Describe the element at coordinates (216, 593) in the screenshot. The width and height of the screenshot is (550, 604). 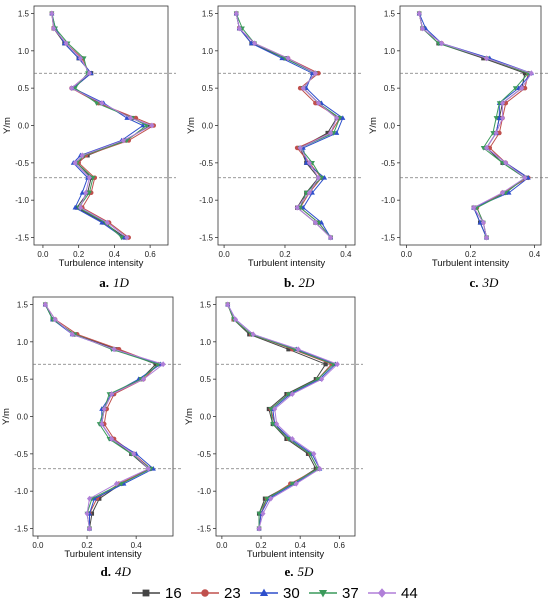
I see `legend-item-23: 23` at that location.